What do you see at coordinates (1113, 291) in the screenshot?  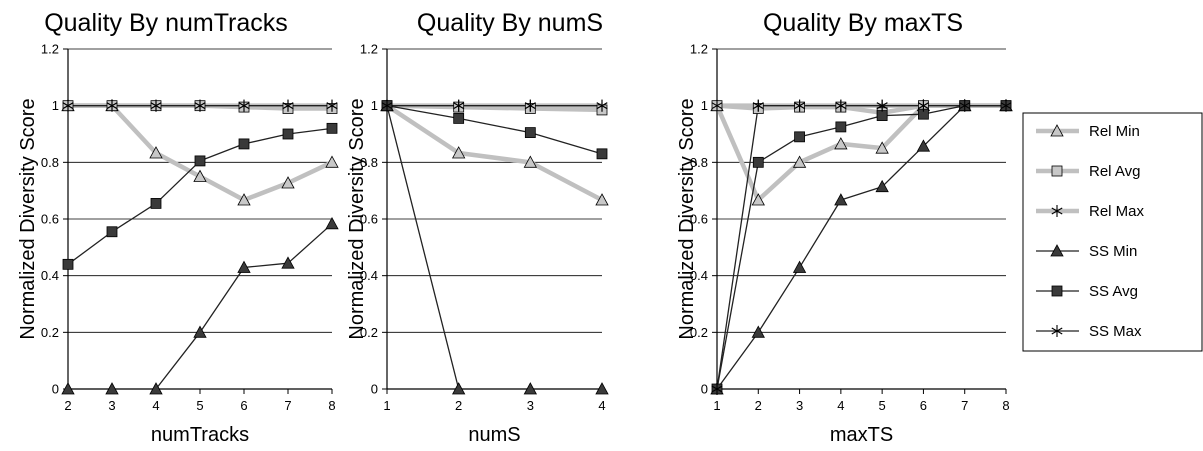 I see `legend-label: SS Avg` at bounding box center [1113, 291].